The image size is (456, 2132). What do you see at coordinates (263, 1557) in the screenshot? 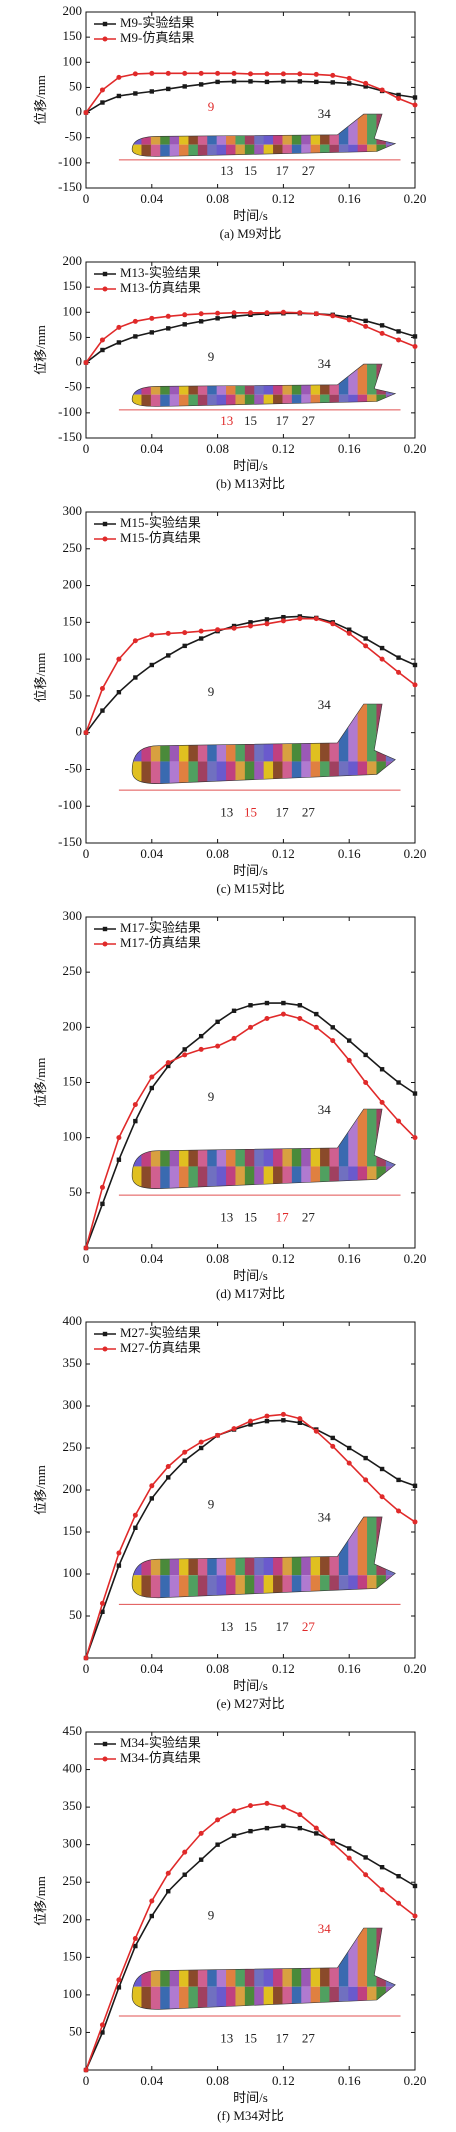
I see `plane-outline` at bounding box center [263, 1557].